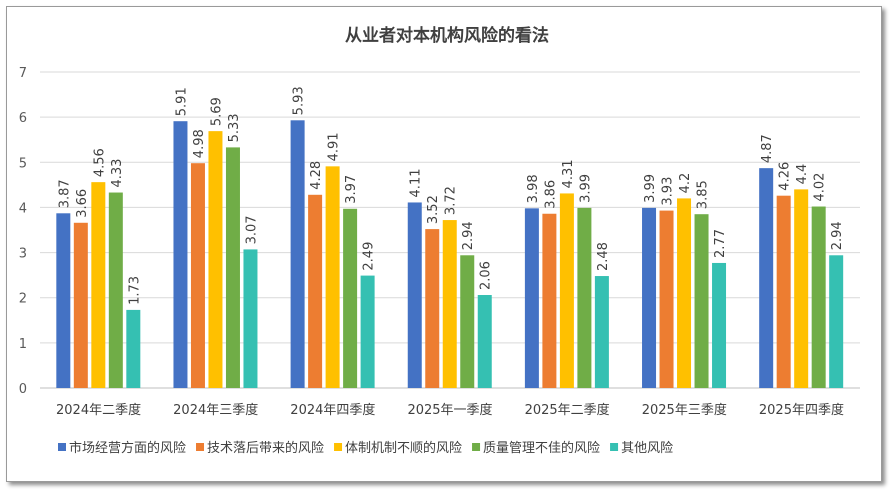  Describe the element at coordinates (23, 208) in the screenshot. I see `y-tick-label: 4` at that location.